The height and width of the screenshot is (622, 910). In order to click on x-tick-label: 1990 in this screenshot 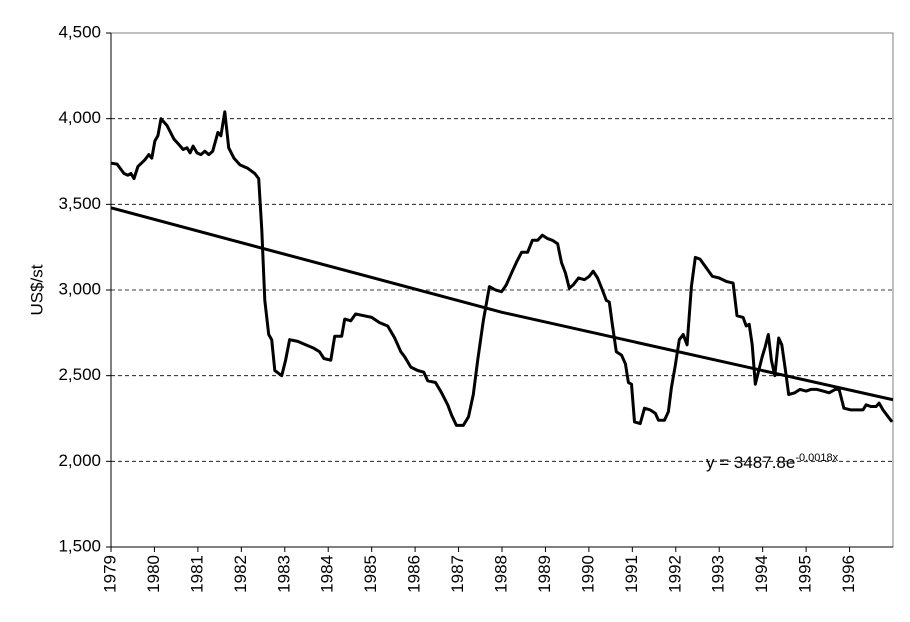, I will do `click(587, 574)`.